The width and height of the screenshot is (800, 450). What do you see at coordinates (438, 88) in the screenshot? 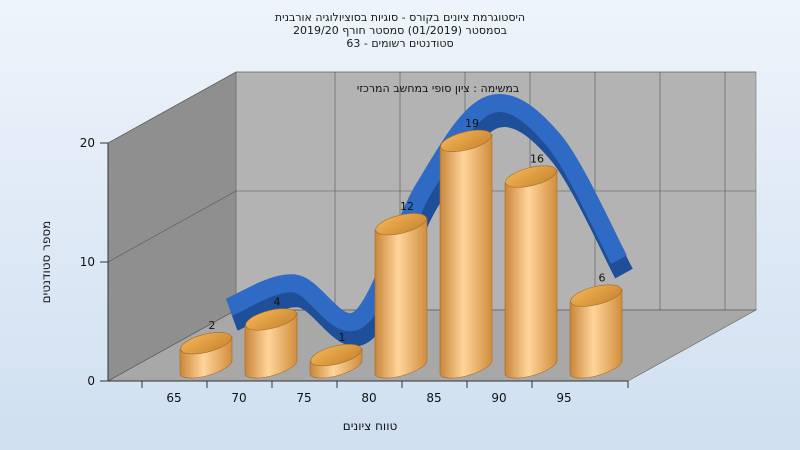
I see `chart-annotation: במשימה : ציון סופי במחשב המרכזי` at bounding box center [438, 88].